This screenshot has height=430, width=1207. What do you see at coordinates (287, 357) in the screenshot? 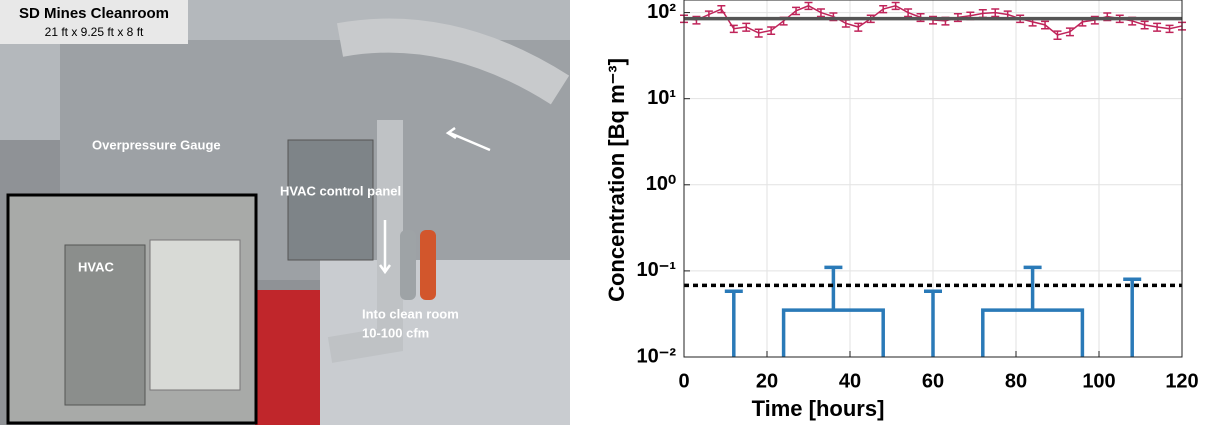
I see `tool-cart` at bounding box center [287, 357].